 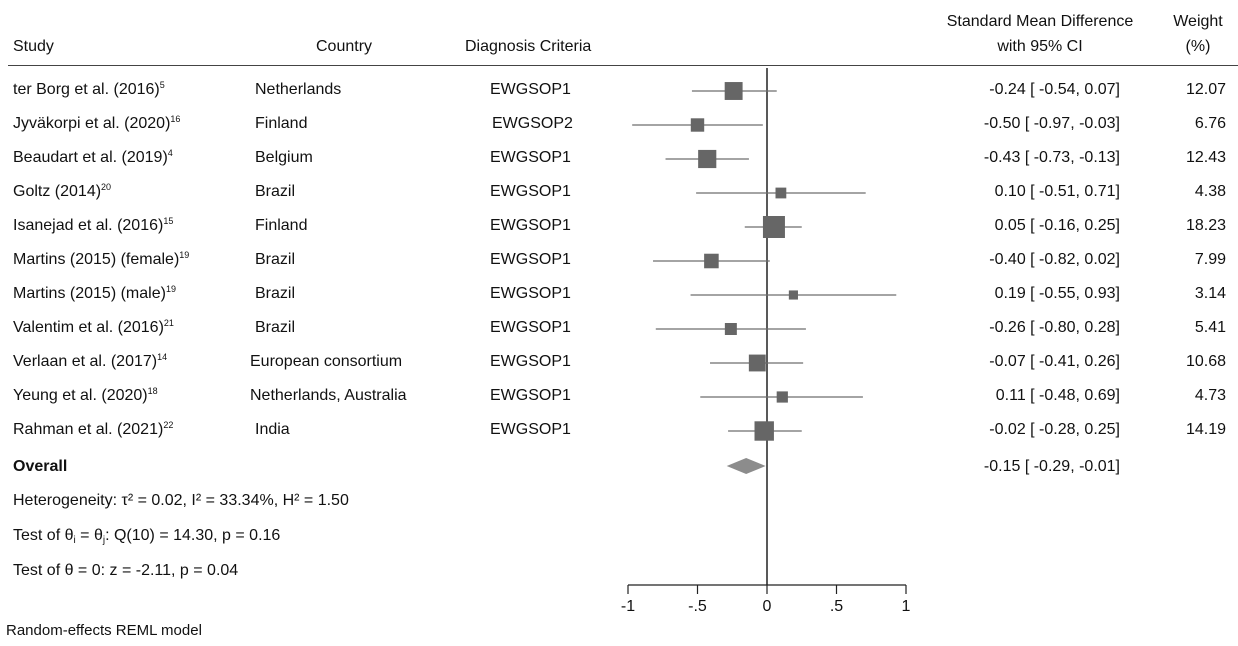 What do you see at coordinates (1040, 21) in the screenshot?
I see `header-smd-line1: Standard Mean Difference` at bounding box center [1040, 21].